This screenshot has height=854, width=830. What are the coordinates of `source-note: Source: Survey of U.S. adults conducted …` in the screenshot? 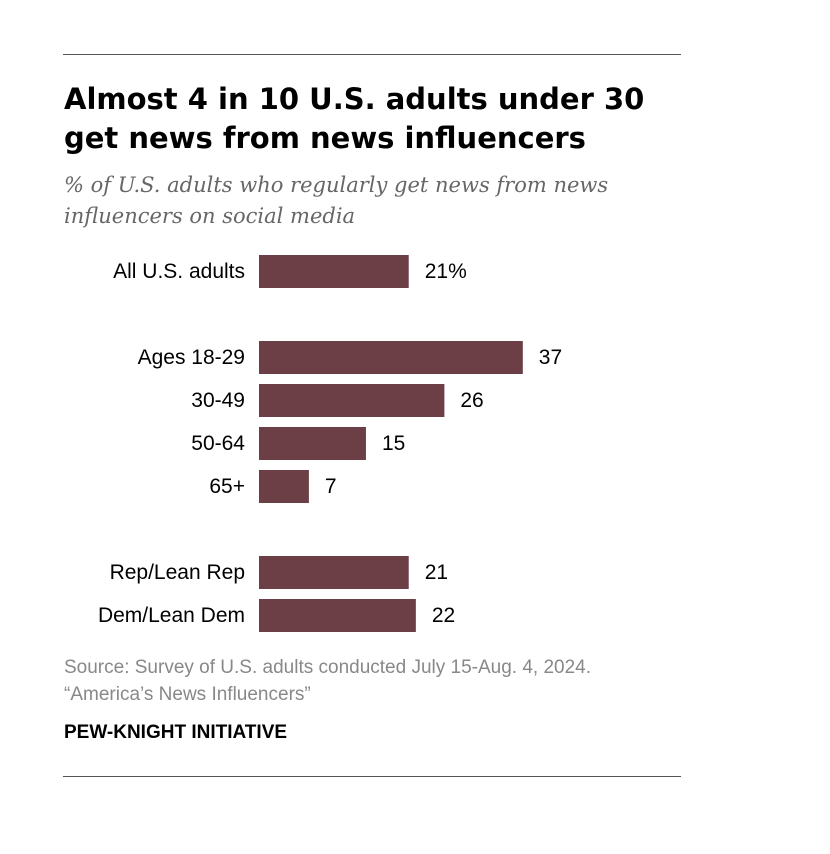 It's located at (384, 681).